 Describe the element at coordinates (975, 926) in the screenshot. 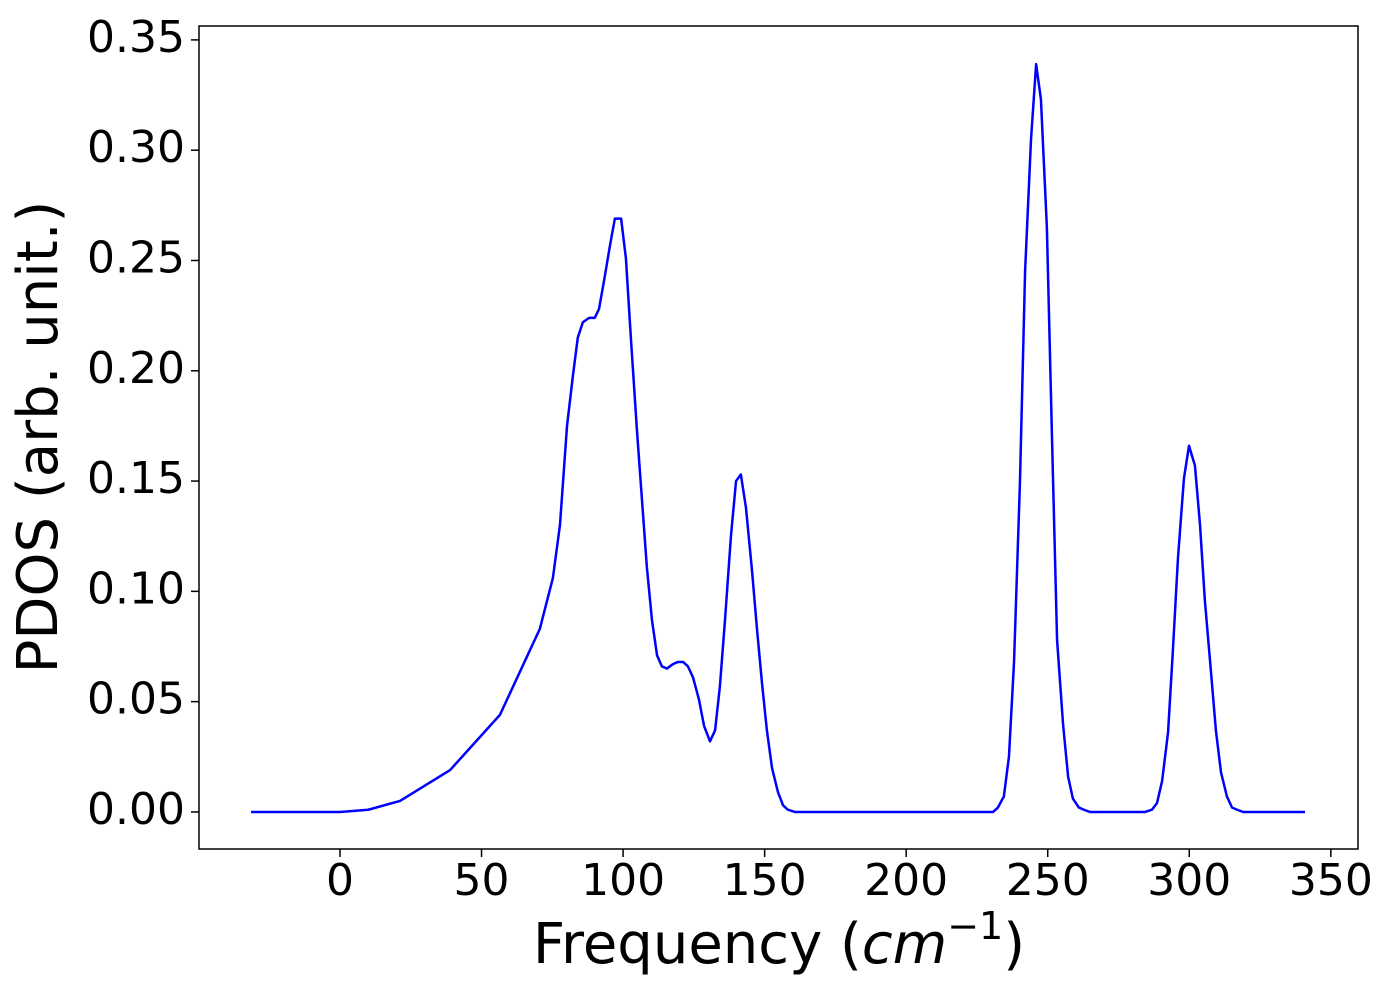

I see `x-label-exponent: −1` at that location.